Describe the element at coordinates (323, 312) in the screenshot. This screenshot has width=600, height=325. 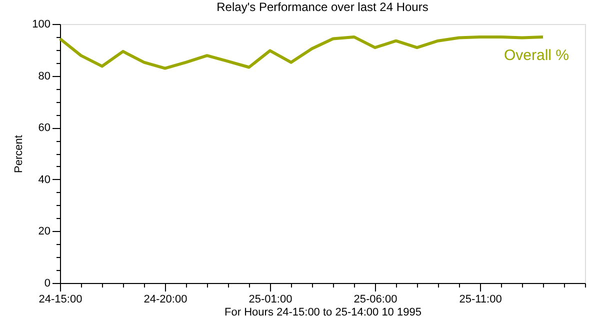
I see `x-axis-title: For Hours 24-15:00 to 25-14:00 10 1995` at that location.